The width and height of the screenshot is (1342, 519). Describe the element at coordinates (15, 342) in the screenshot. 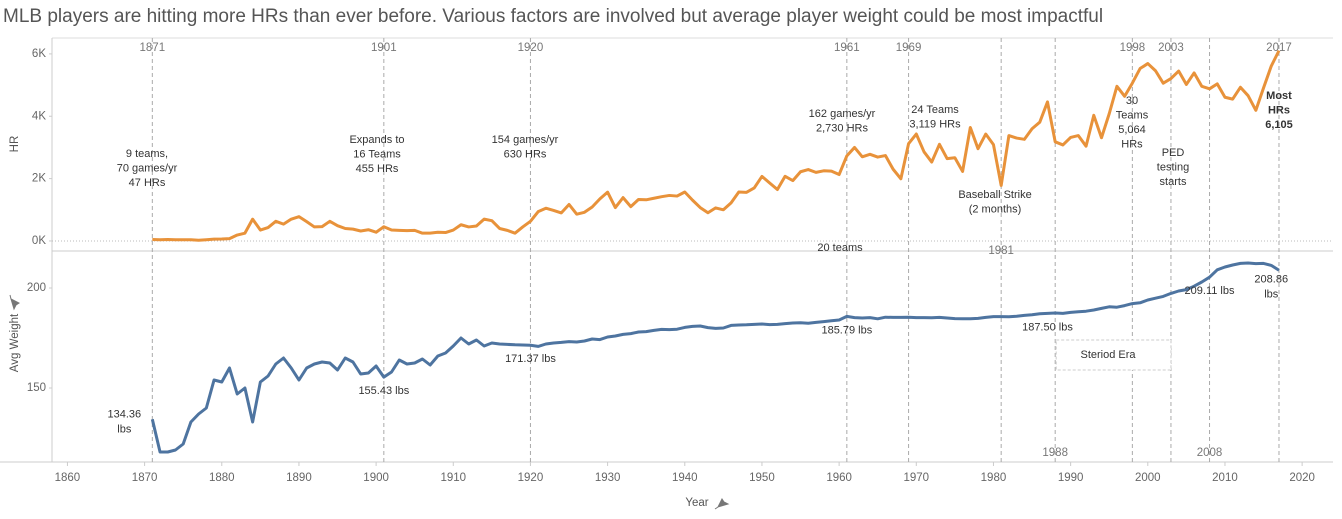

I see `y-axis-title: Avg Weight` at that location.